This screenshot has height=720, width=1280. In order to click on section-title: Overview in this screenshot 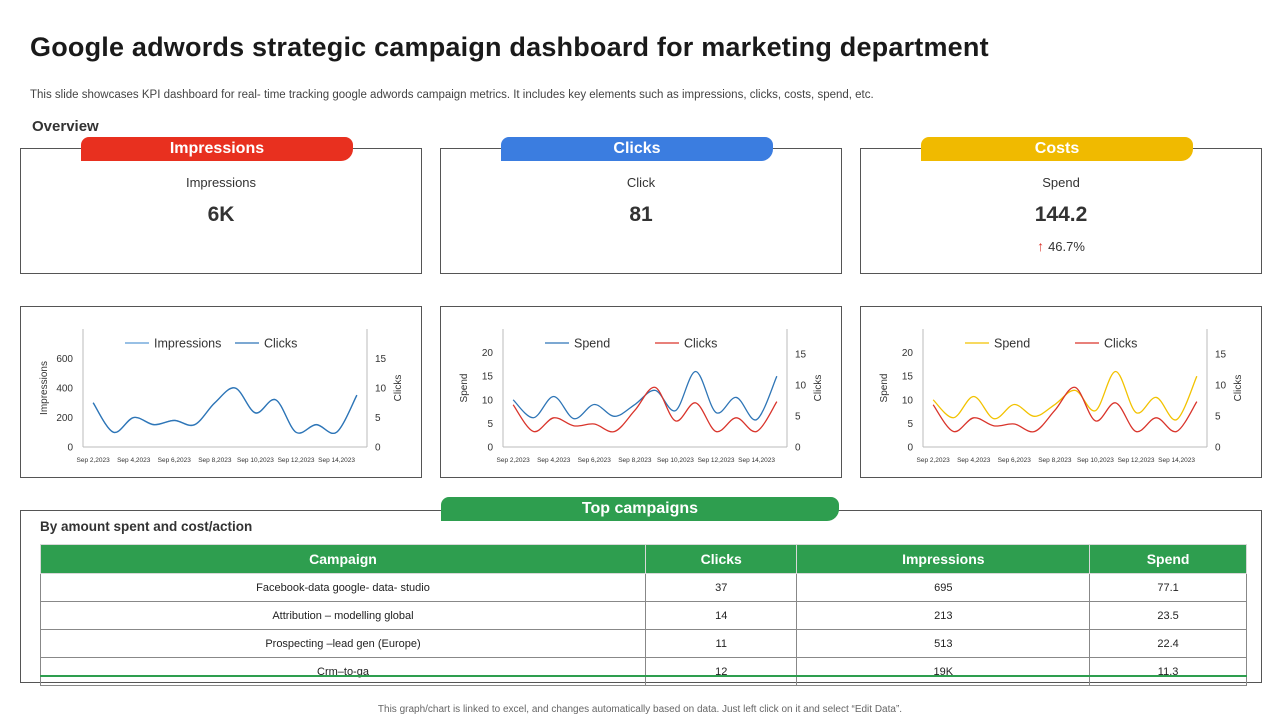, I will do `click(65, 126)`.